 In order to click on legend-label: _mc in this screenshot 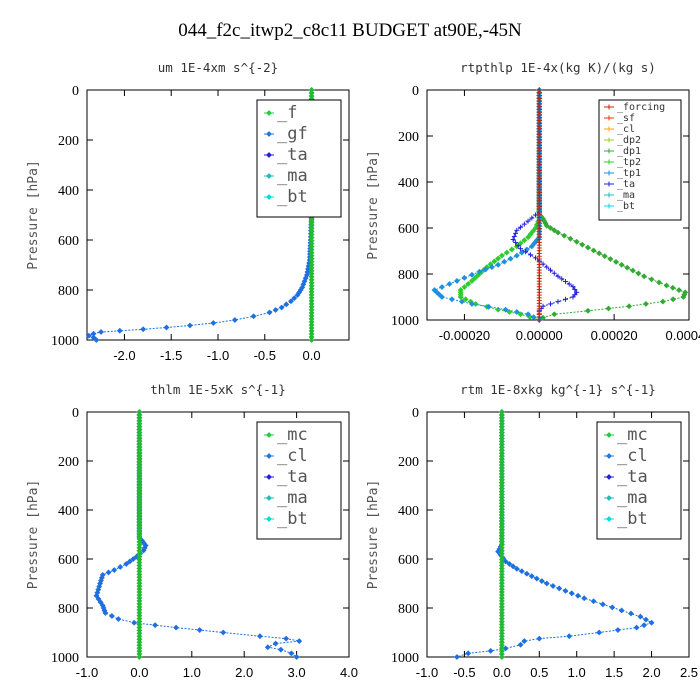, I will do `click(292, 435)`.